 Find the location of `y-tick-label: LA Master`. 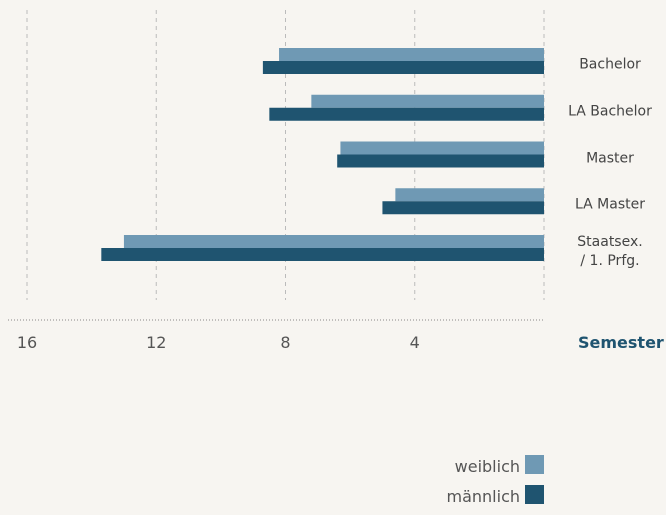

y-tick-label: LA Master is located at coordinates (610, 204).